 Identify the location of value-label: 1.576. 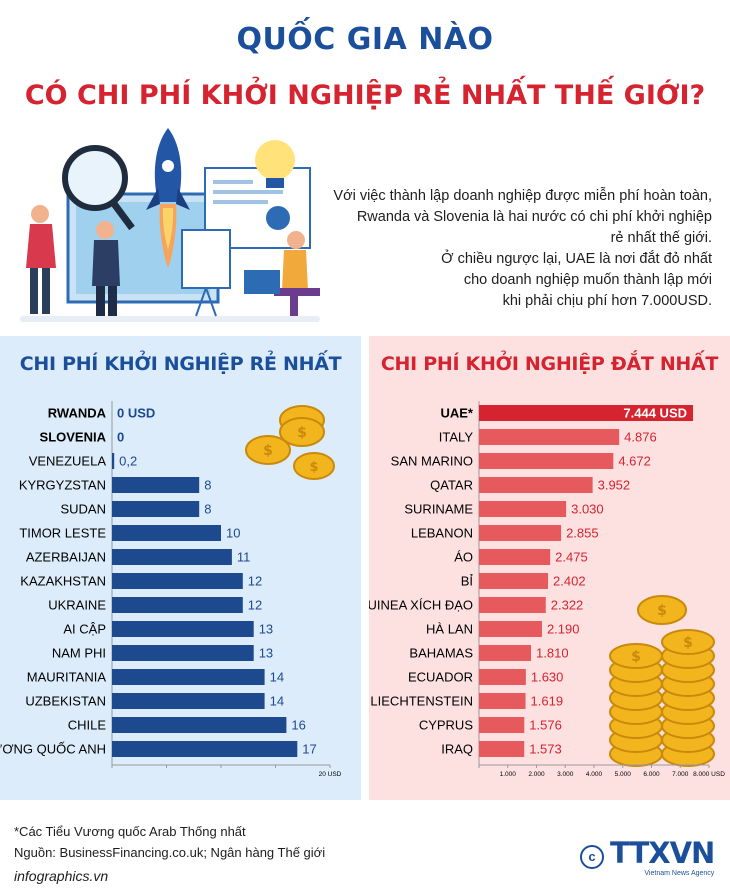
(545, 725).